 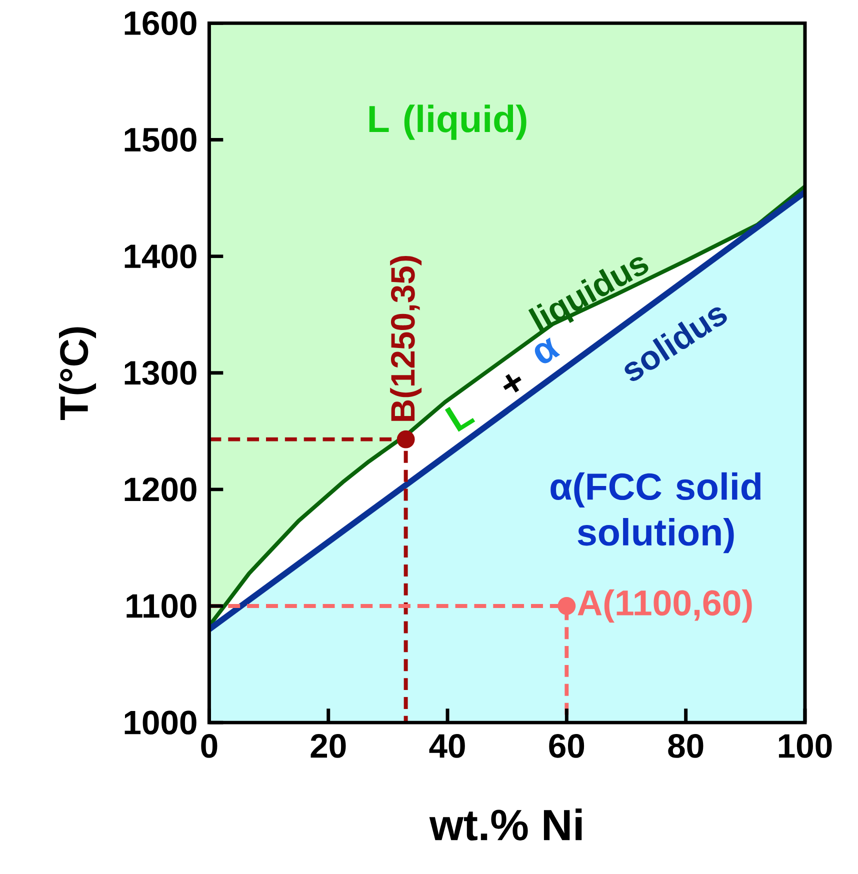 What do you see at coordinates (160, 140) in the screenshot?
I see `y-tick-label: 1500` at bounding box center [160, 140].